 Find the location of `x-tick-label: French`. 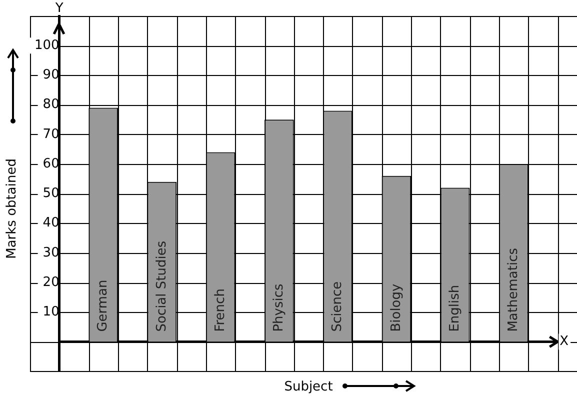

x-tick-label: French is located at coordinates (220, 310).